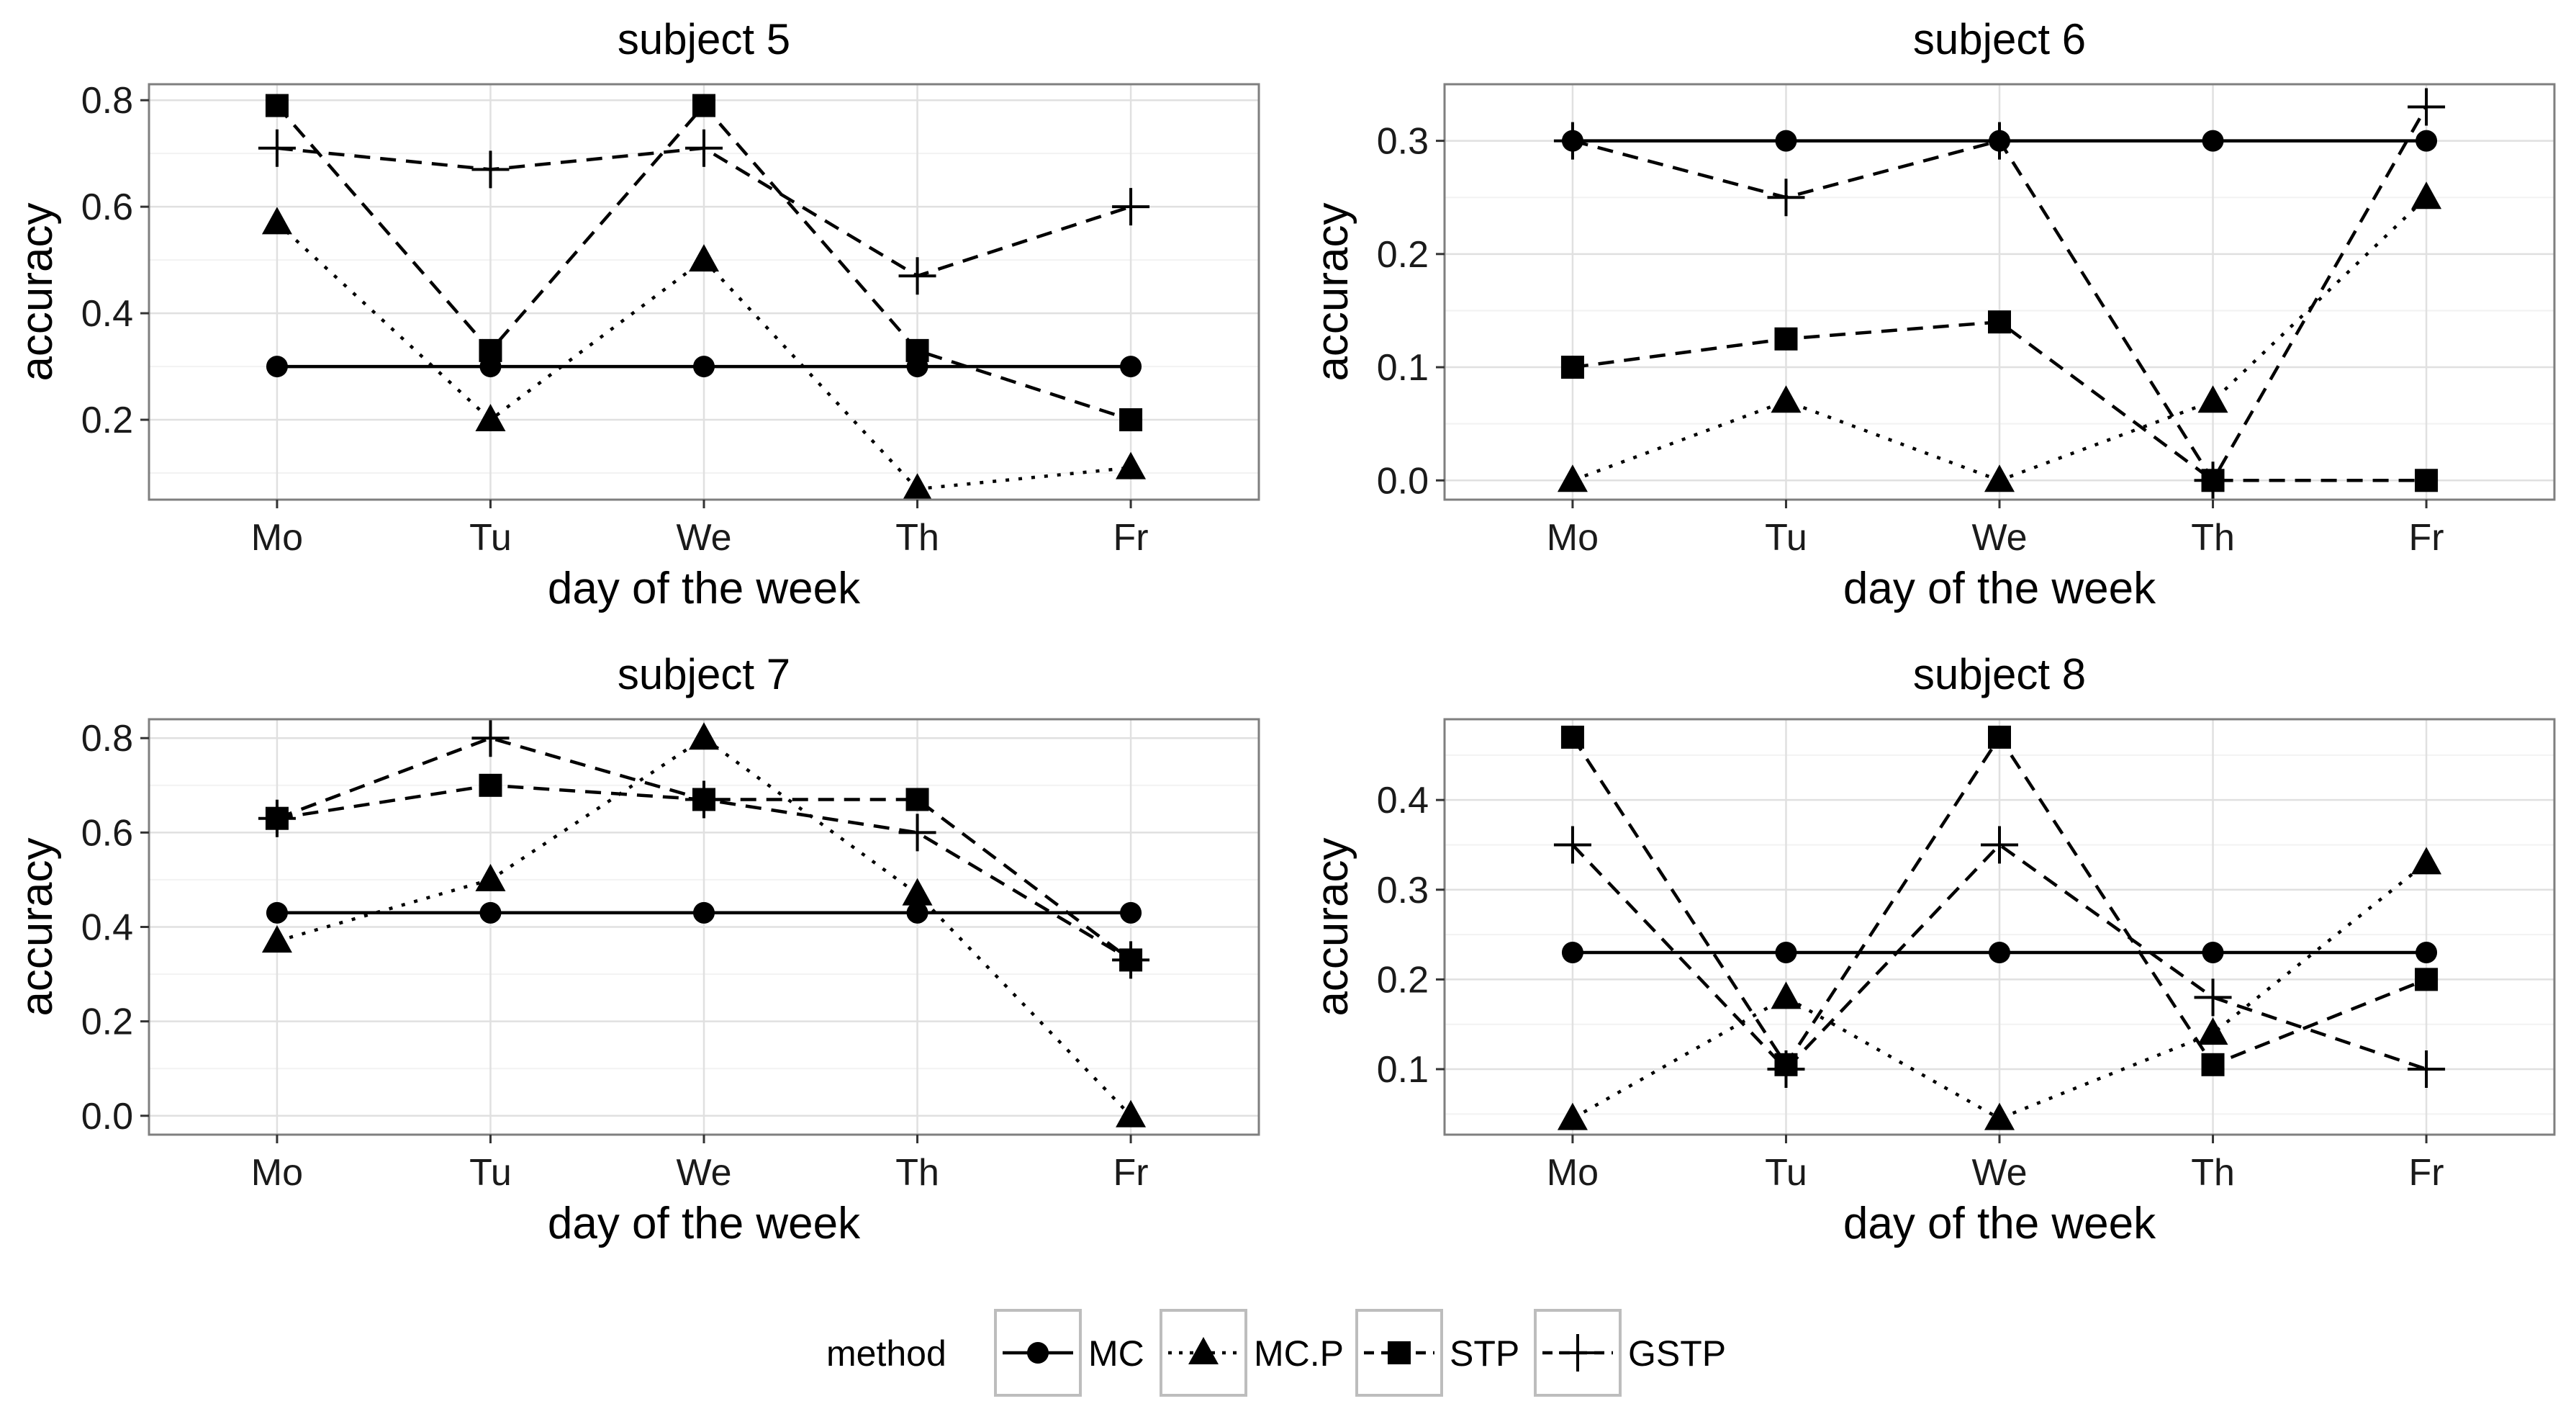 This screenshot has height=1414, width=2576. What do you see at coordinates (107, 1117) in the screenshot?
I see `y-tick-label: 0.0` at bounding box center [107, 1117].